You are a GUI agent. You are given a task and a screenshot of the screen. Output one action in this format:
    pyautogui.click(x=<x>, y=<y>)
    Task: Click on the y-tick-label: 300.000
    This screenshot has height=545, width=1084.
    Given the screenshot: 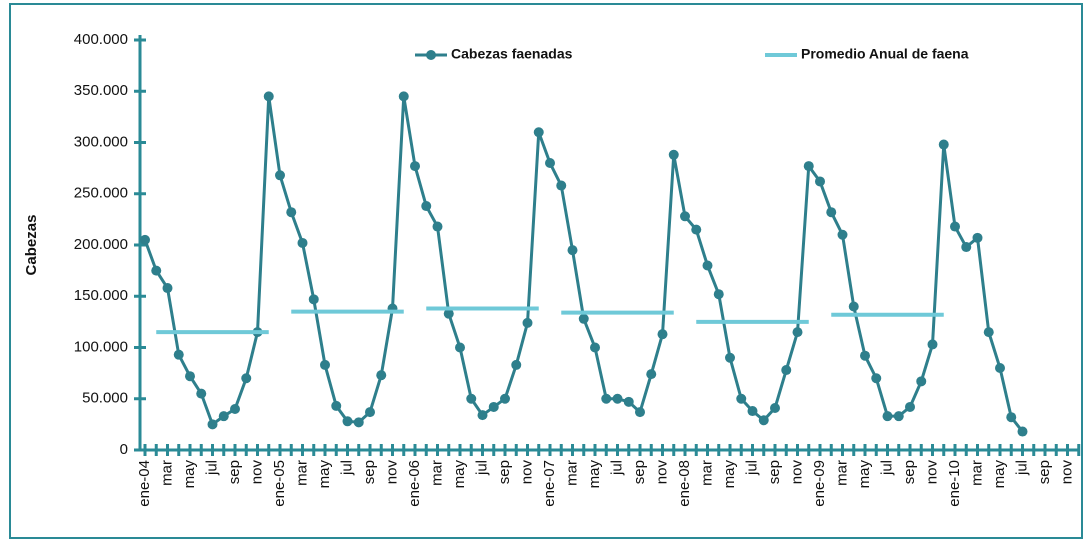 What is the action you would take?
    pyautogui.click(x=101, y=141)
    